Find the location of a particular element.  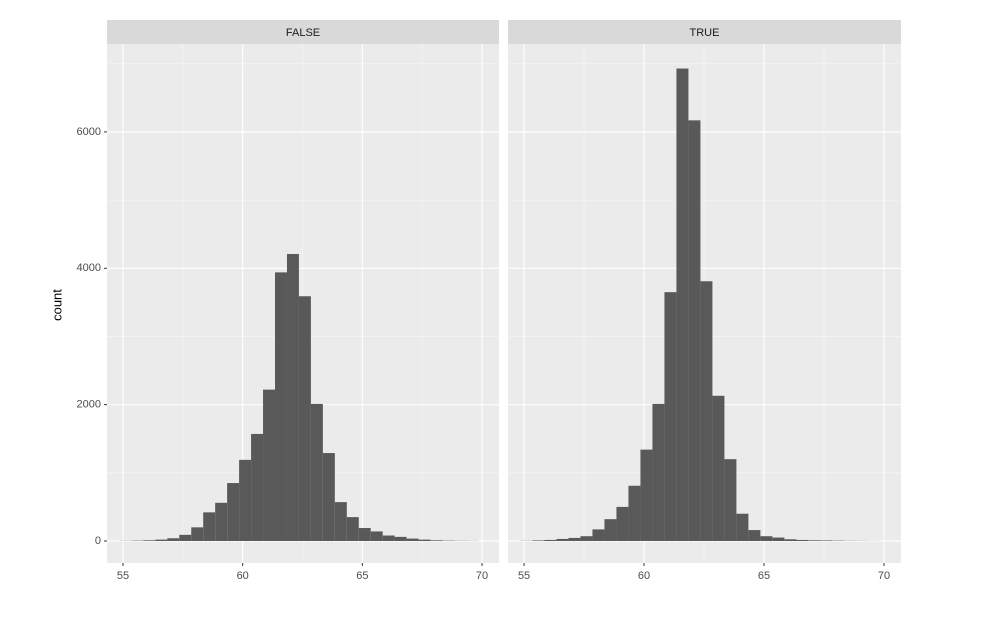

y-tick-label: 6000 is located at coordinates (89, 132).